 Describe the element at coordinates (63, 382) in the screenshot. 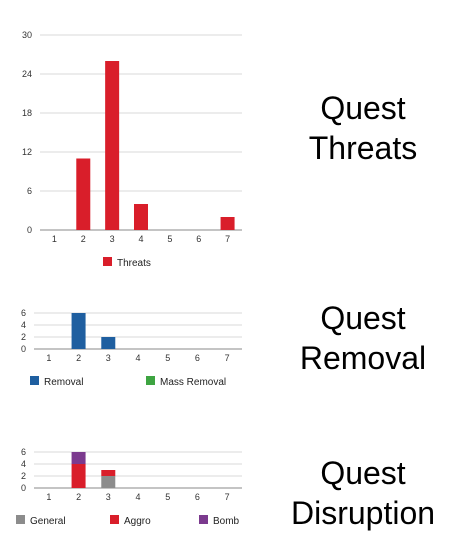

I see `legend-label: Removal` at that location.